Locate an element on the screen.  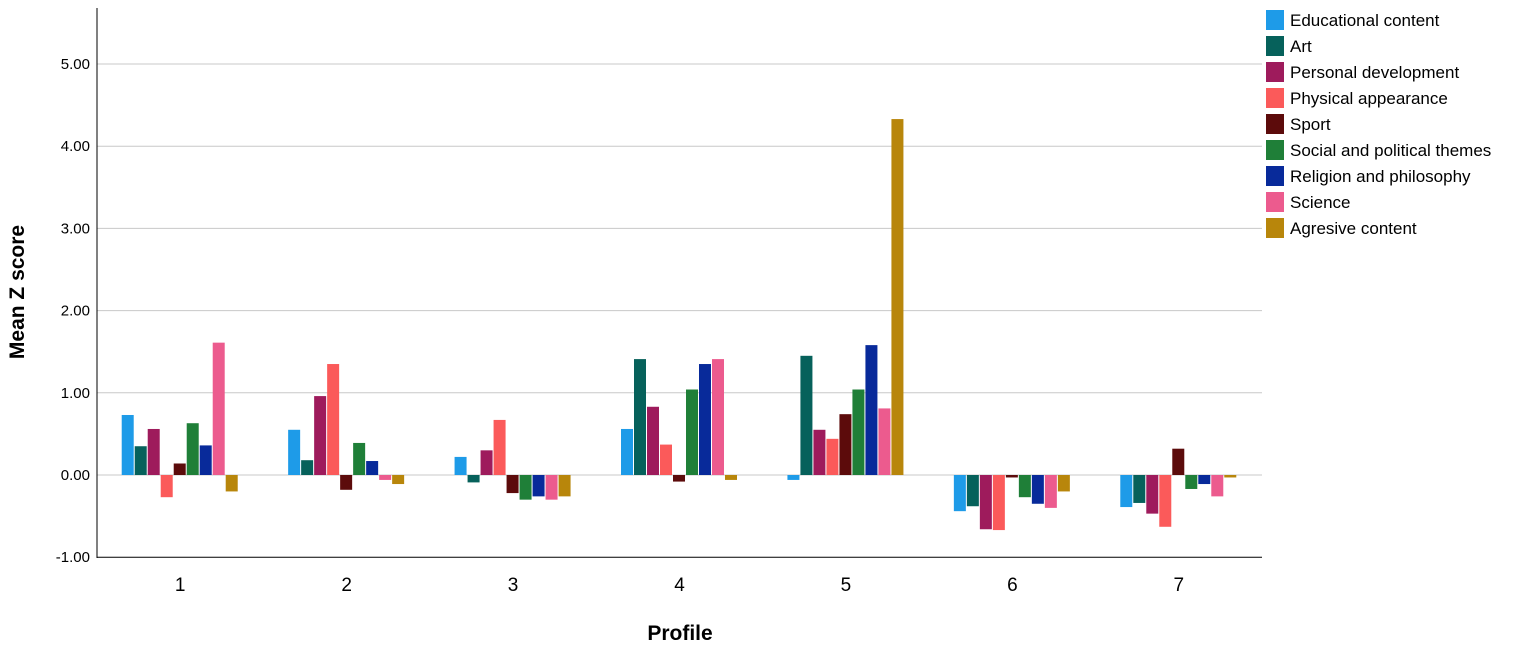
y-tick-label: 5.00 is located at coordinates (75, 64).